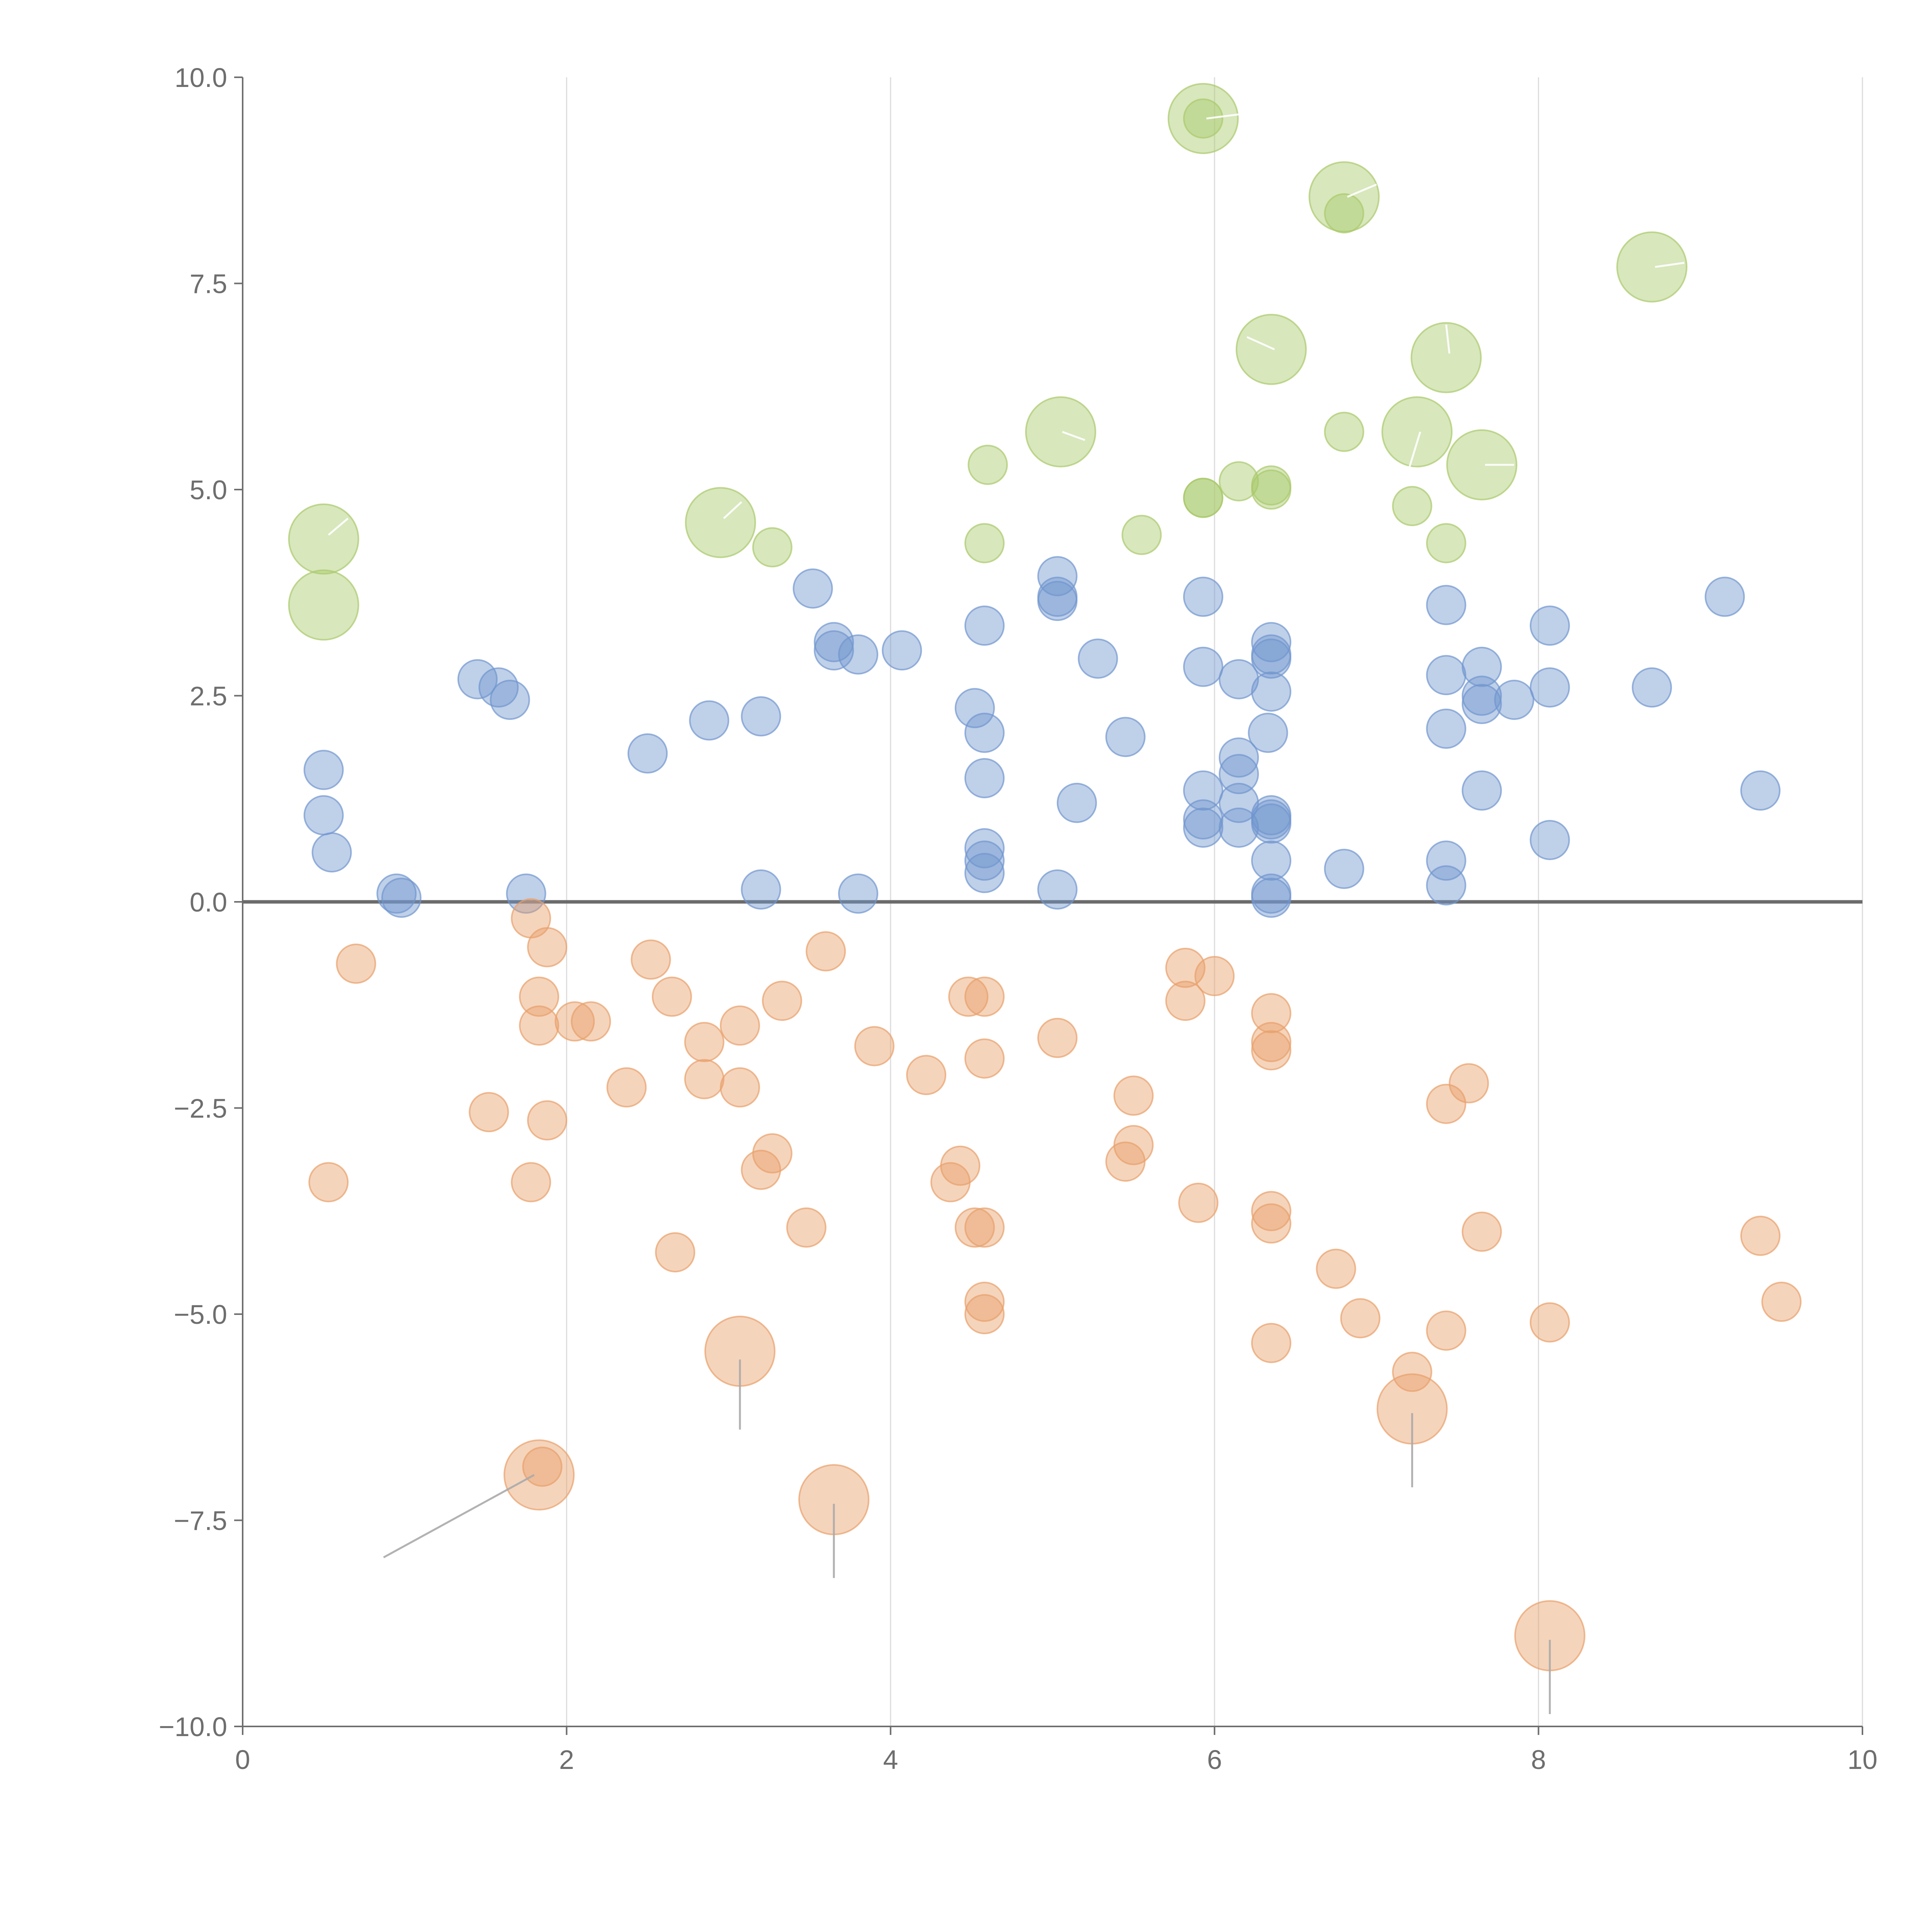 This screenshot has width=1932, height=1932. I want to click on y-tick-label: 7.5, so click(209, 284).